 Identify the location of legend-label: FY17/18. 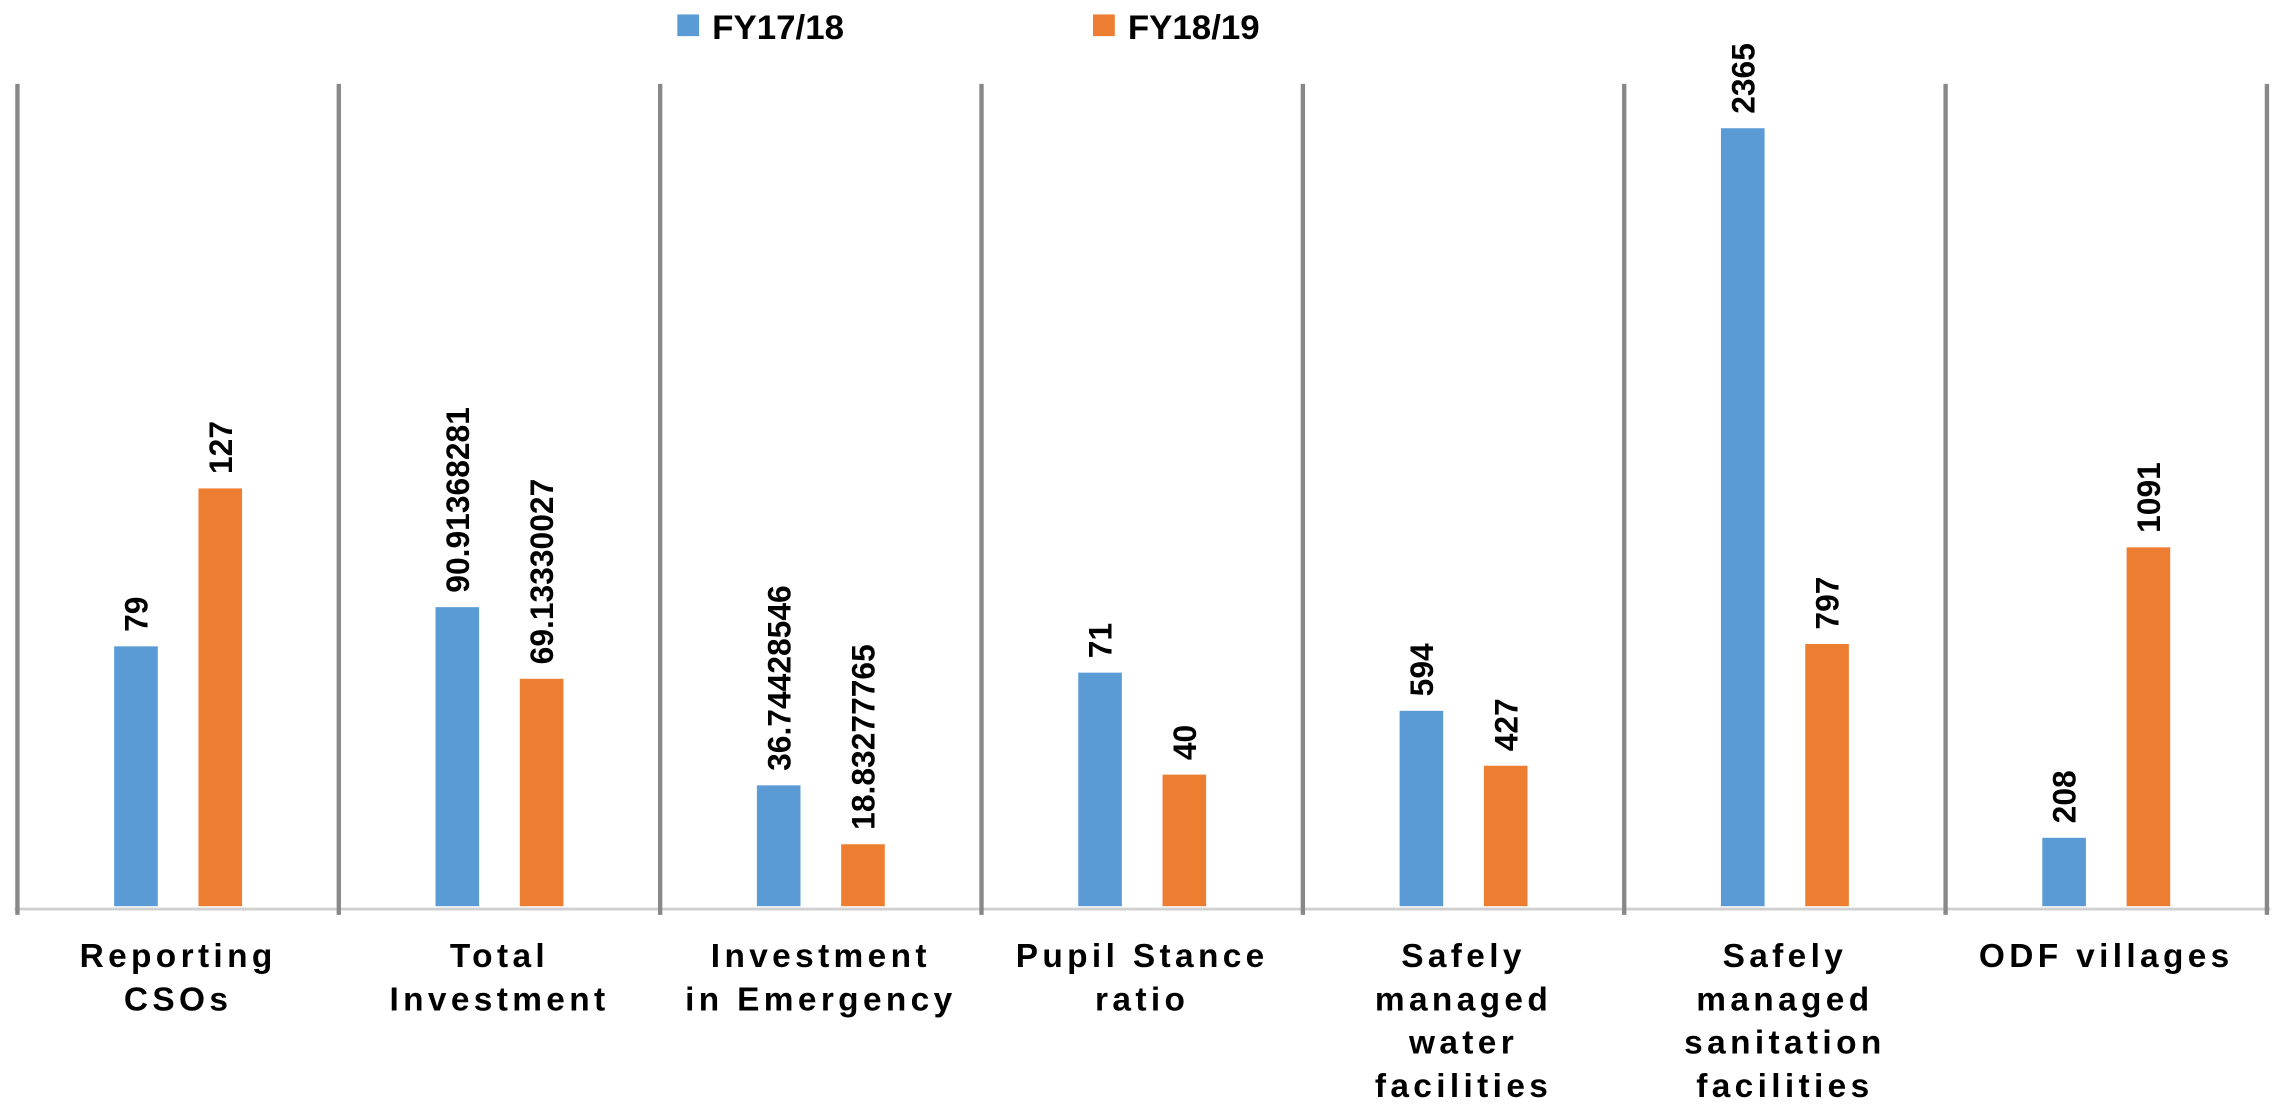
(778, 28).